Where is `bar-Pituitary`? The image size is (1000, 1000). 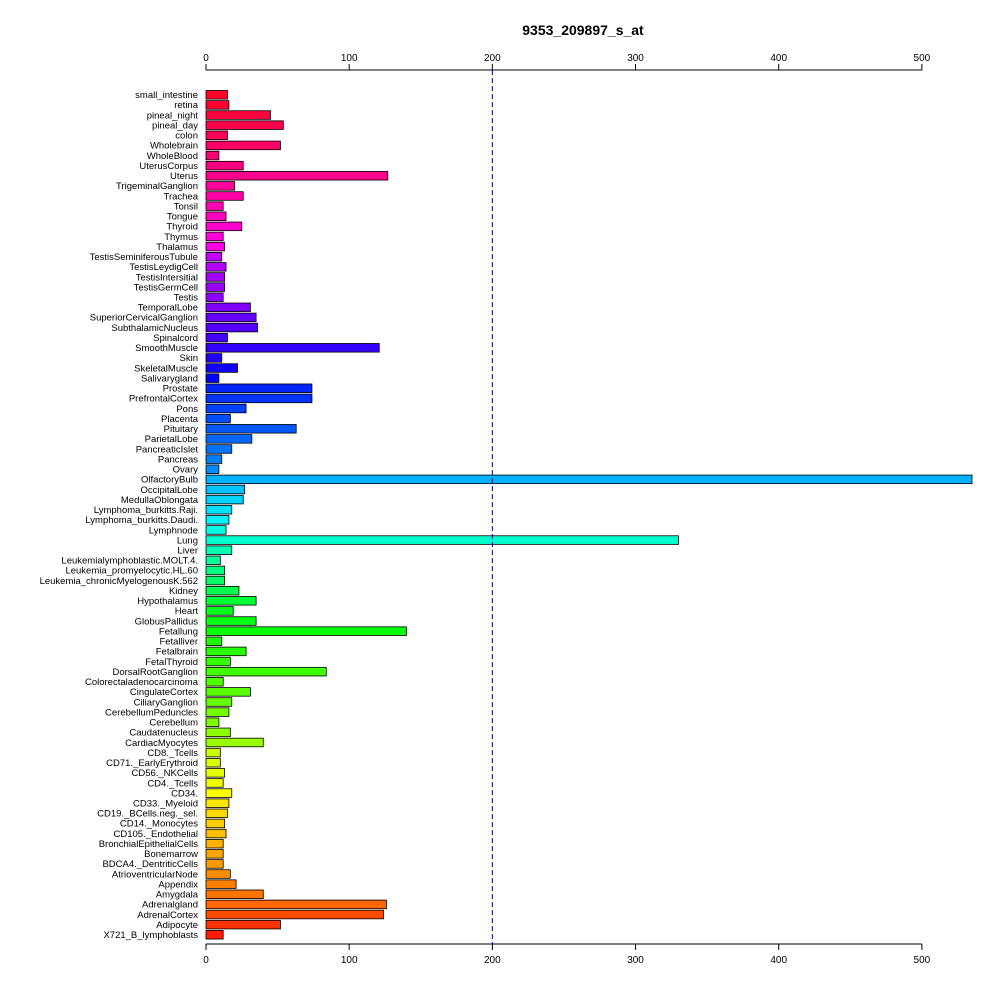 bar-Pituitary is located at coordinates (251, 429).